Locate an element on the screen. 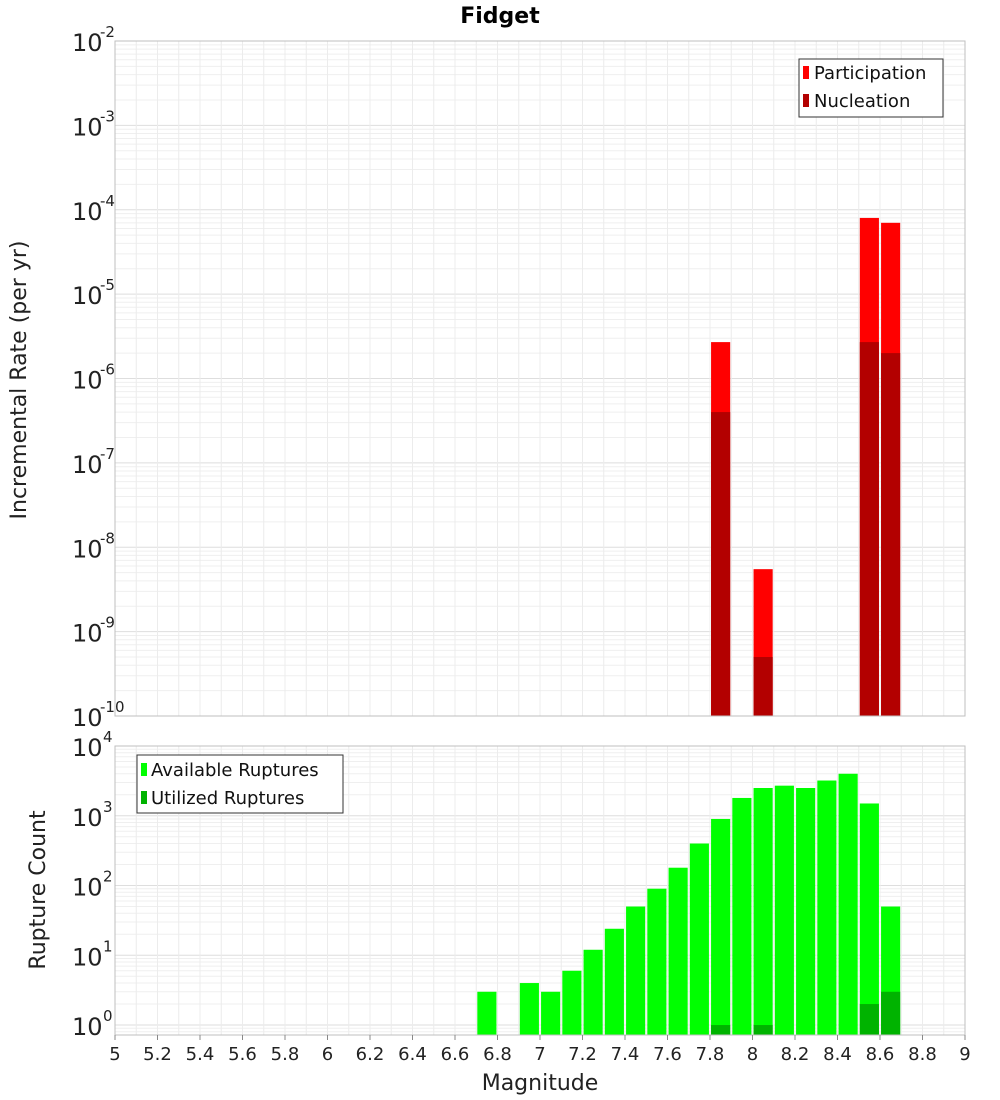 The image size is (1000, 1100). x-tick-label: 8.4 is located at coordinates (837, 1054).